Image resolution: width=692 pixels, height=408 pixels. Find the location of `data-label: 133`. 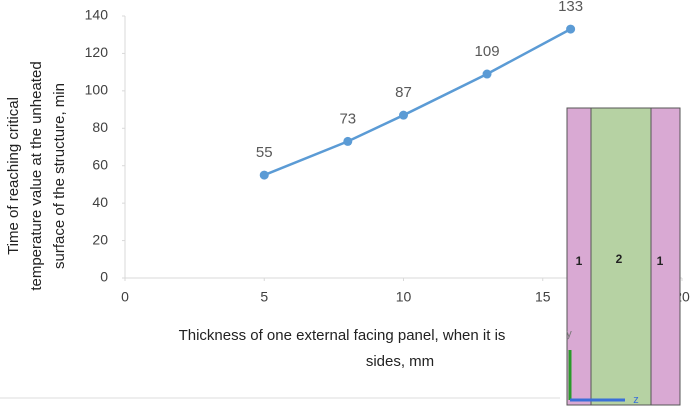

data-label: 133 is located at coordinates (570, 7).